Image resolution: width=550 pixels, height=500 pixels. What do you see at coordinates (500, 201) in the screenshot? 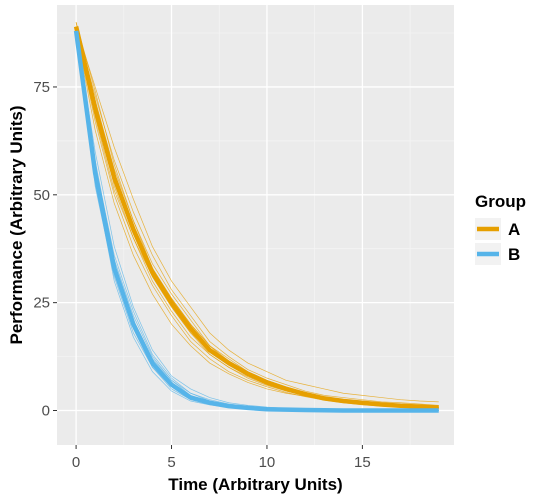
I see `legend-title: Group` at bounding box center [500, 201].